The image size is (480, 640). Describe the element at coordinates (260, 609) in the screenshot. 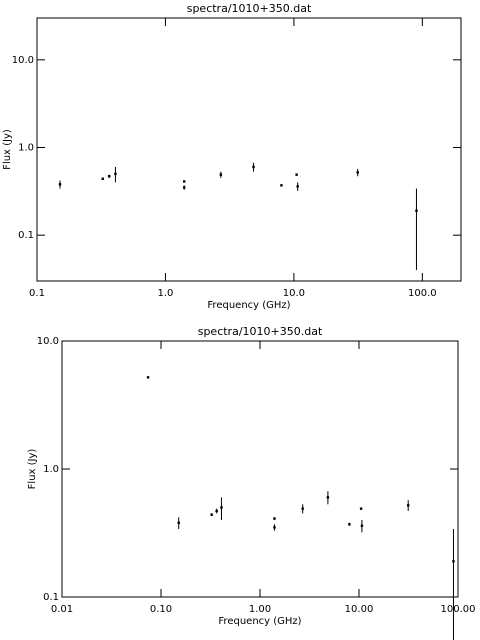

I see `x-tick-label: 1.00` at that location.